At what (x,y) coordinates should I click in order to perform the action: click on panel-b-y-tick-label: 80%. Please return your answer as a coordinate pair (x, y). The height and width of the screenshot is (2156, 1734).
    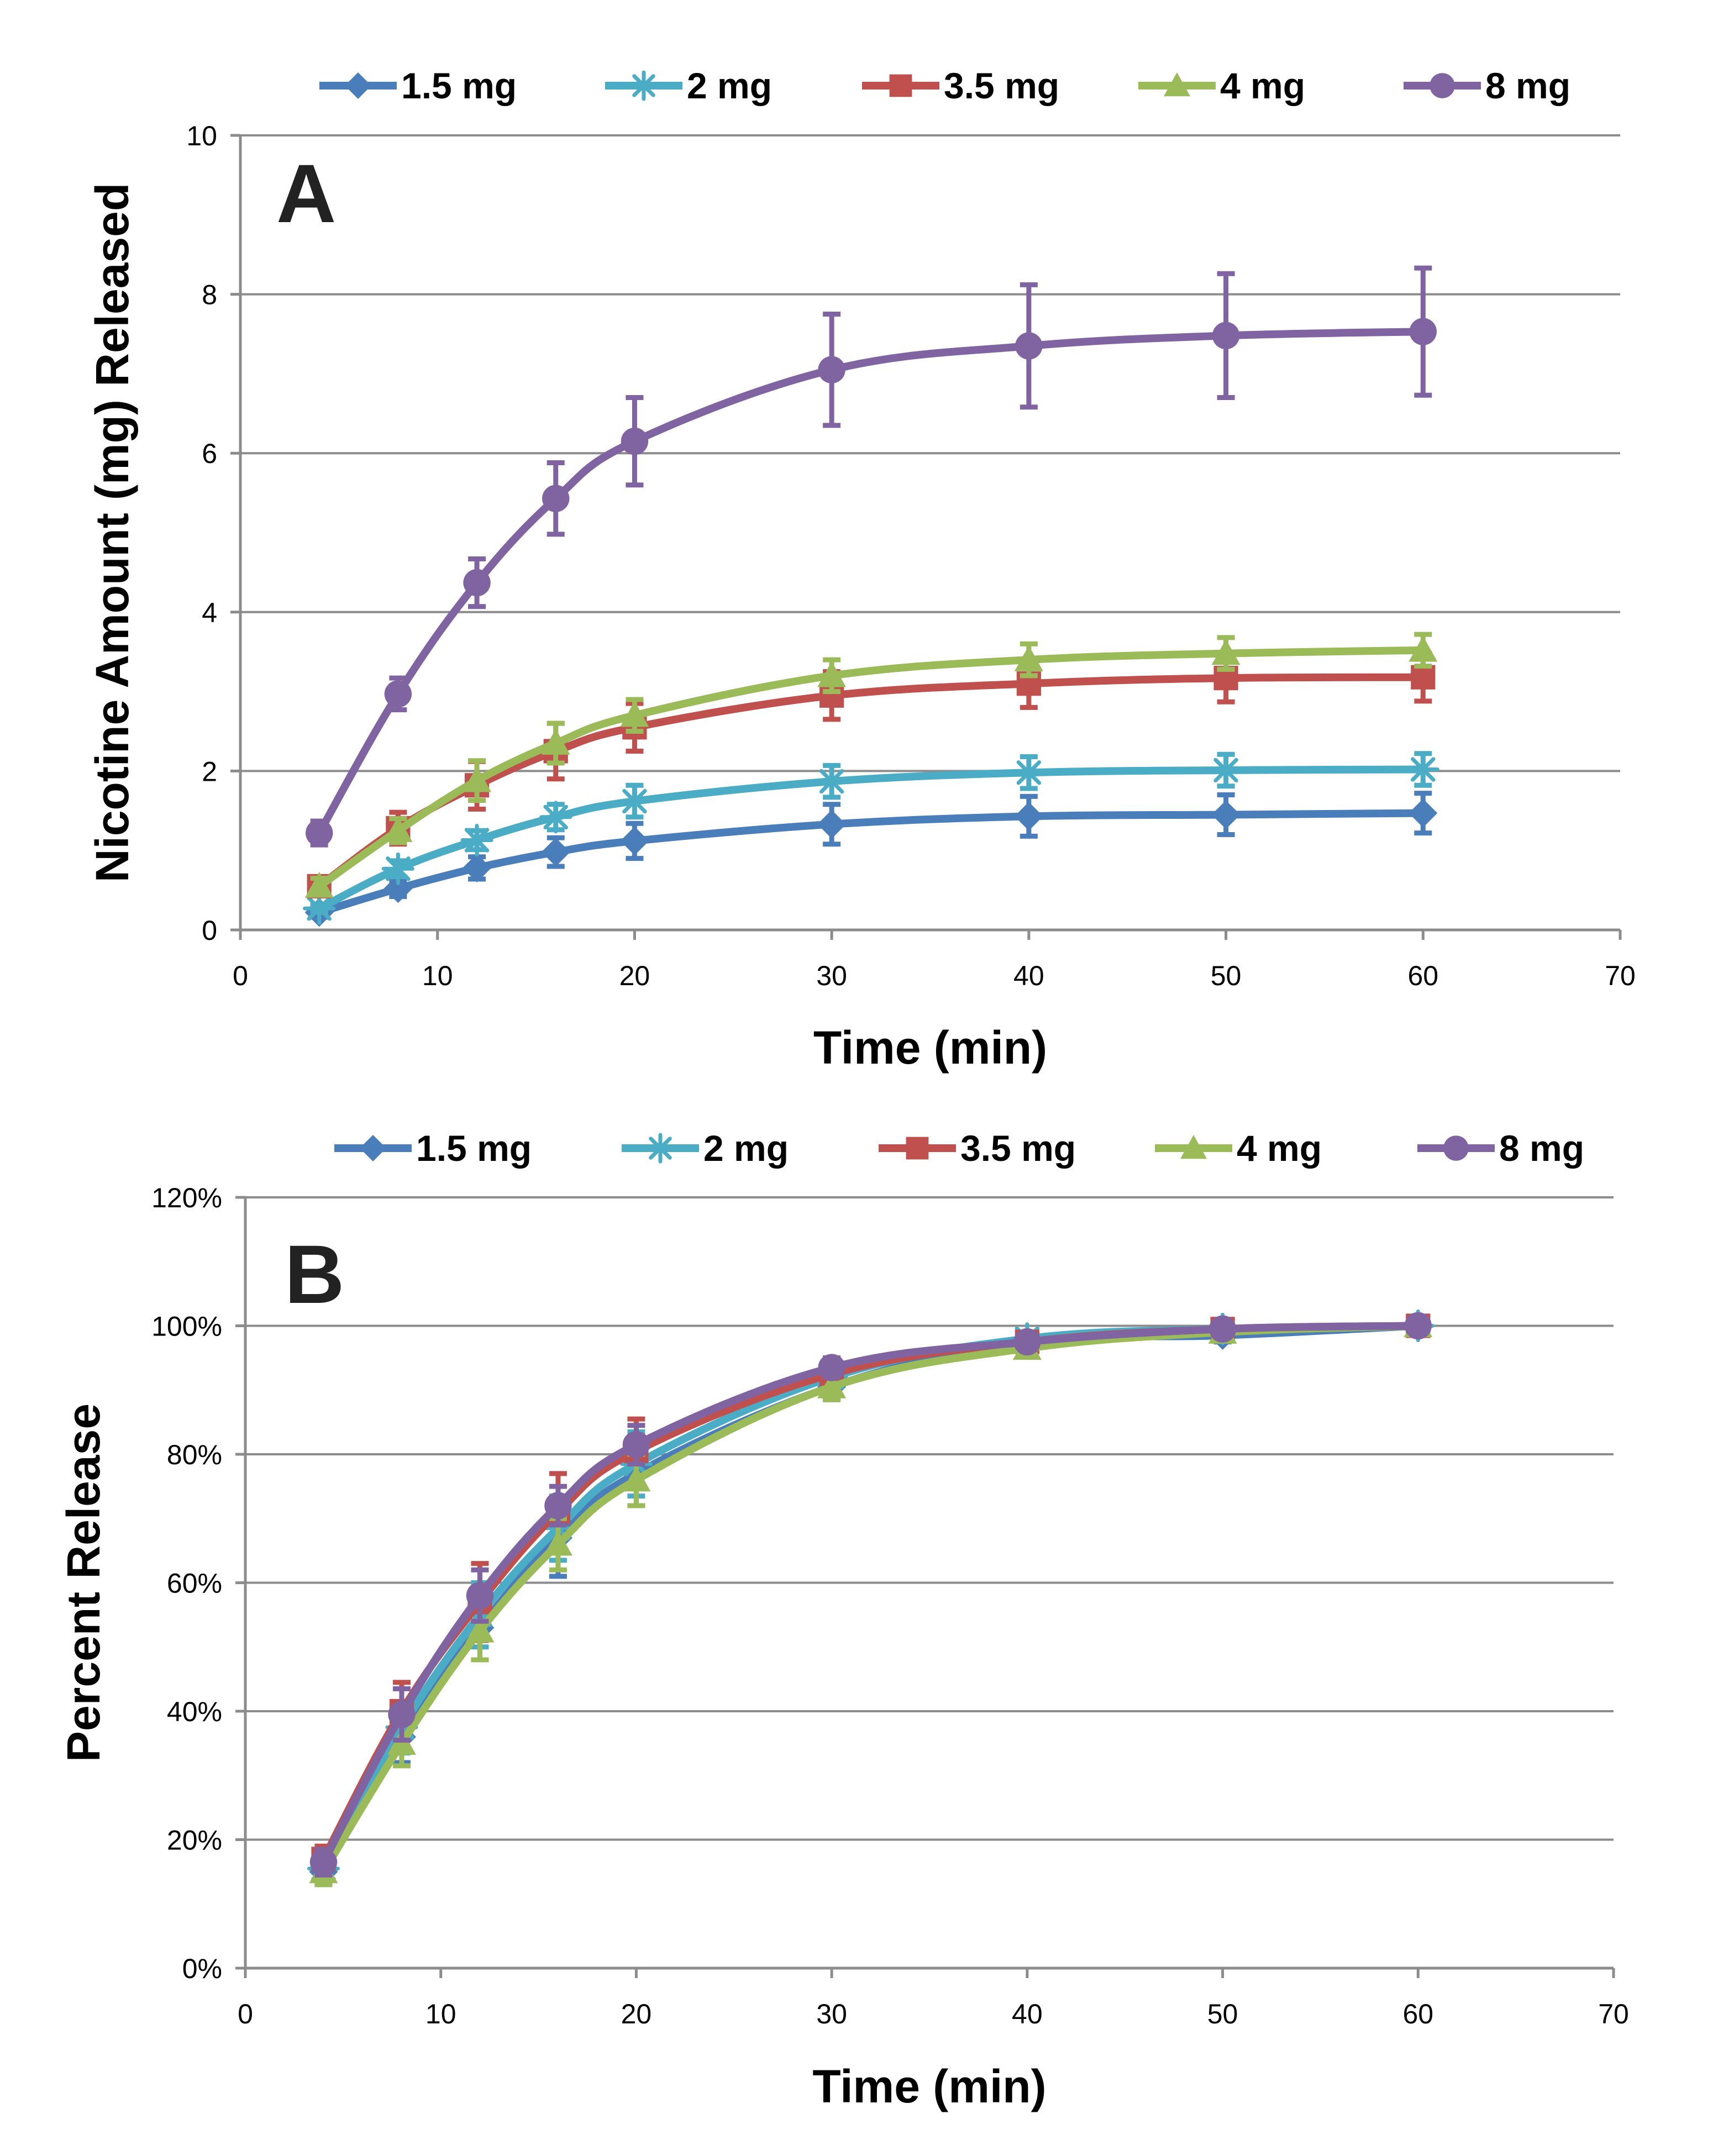
    Looking at the image, I should click on (194, 1455).